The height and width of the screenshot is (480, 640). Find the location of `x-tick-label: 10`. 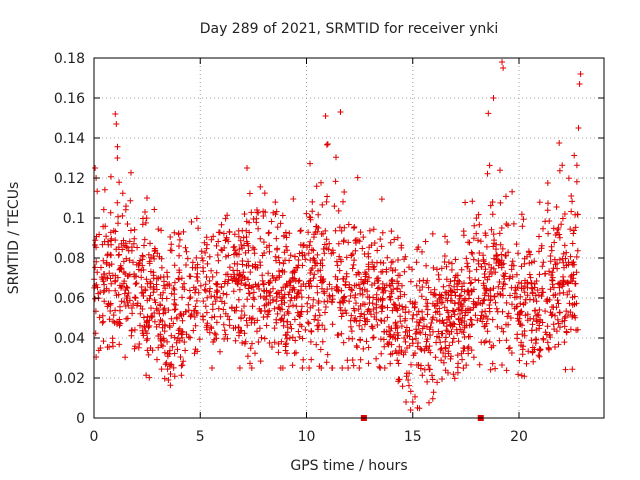

x-tick-label: 10 is located at coordinates (307, 437).